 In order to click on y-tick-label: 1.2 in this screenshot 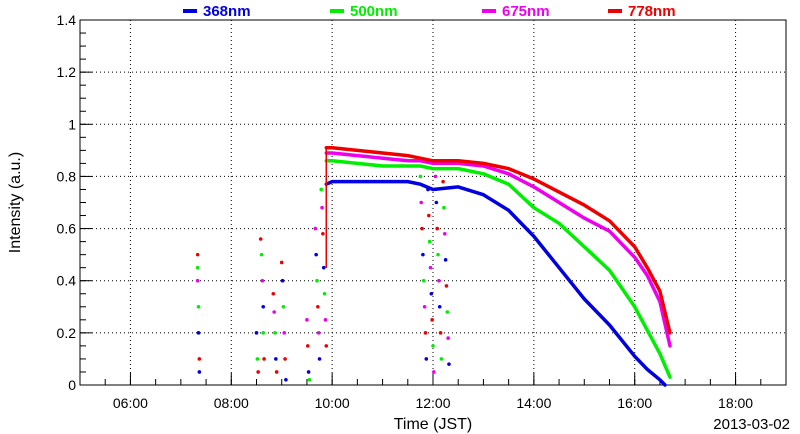, I will do `click(67, 72)`.